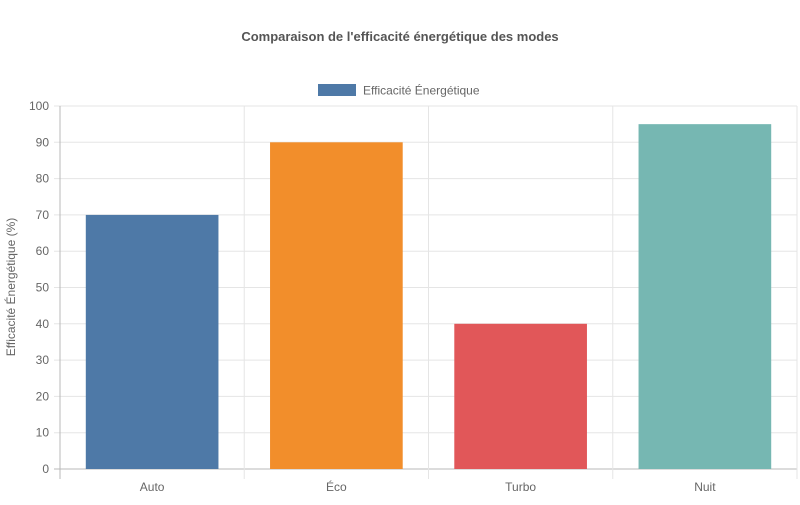 The width and height of the screenshot is (800, 505). Describe the element at coordinates (43, 288) in the screenshot. I see `y-tick-label: 50` at that location.